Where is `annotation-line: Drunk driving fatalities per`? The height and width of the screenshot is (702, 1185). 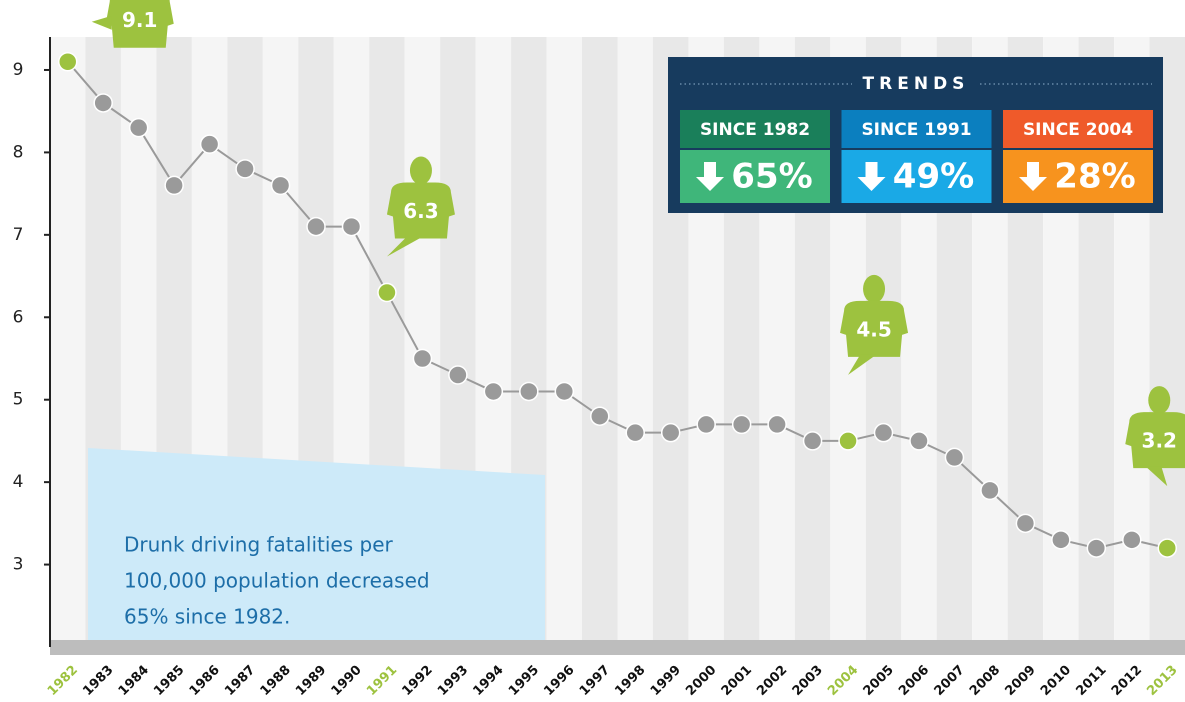
annotation-line: Drunk driving fatalities per is located at coordinates (258, 545).